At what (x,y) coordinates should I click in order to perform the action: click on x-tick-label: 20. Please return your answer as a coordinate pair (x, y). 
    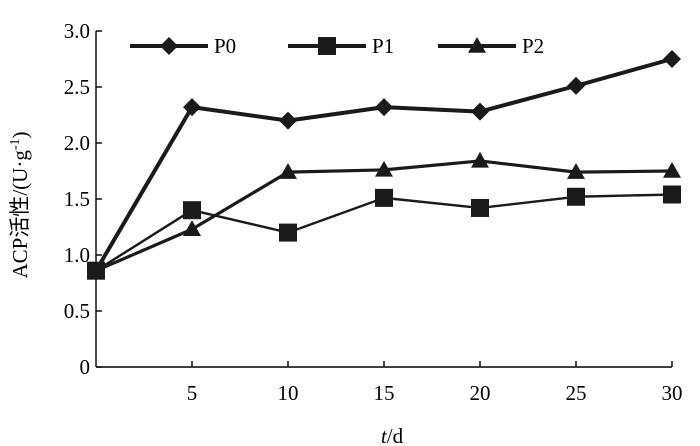
    Looking at the image, I should click on (480, 393).